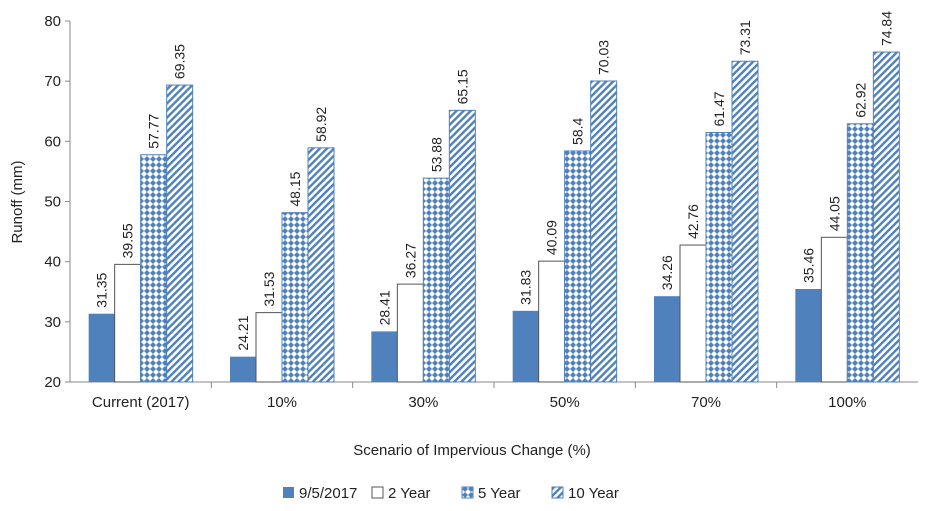  What do you see at coordinates (154, 131) in the screenshot?
I see `data-label: 57.77` at bounding box center [154, 131].